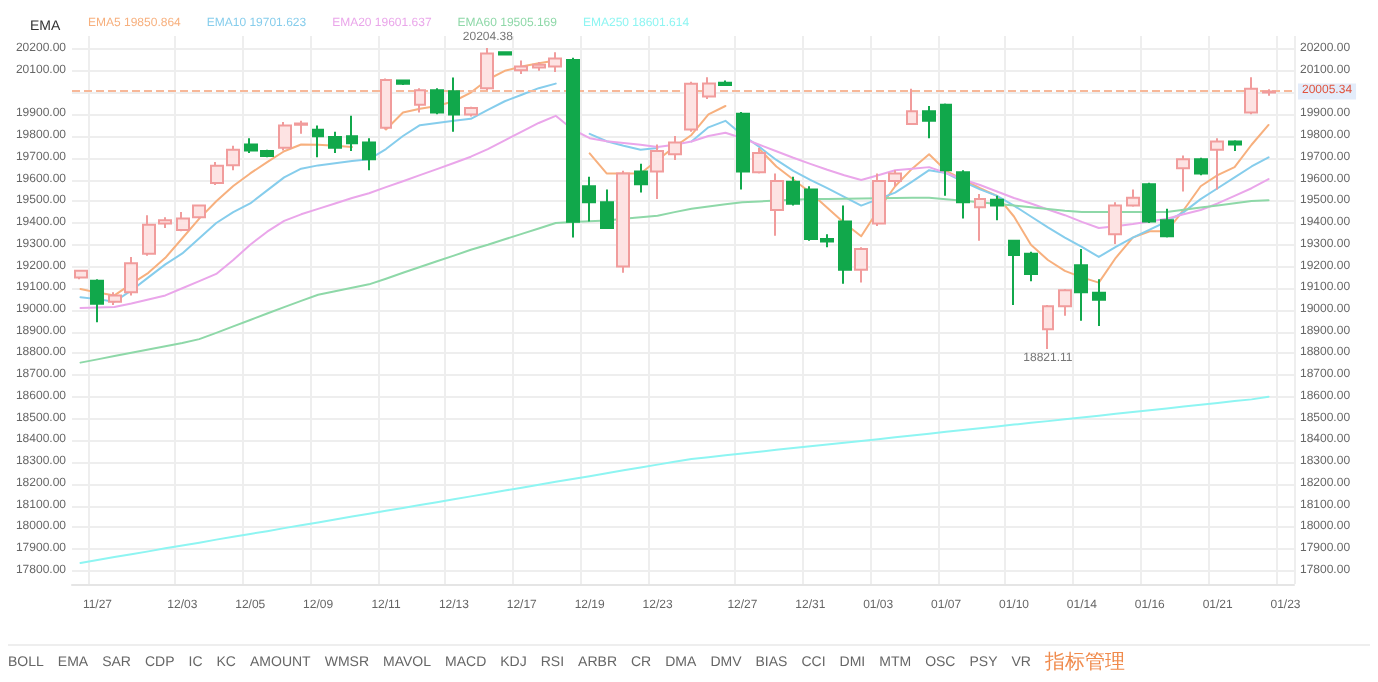  I want to click on text: 指标管理, so click(1084, 662).